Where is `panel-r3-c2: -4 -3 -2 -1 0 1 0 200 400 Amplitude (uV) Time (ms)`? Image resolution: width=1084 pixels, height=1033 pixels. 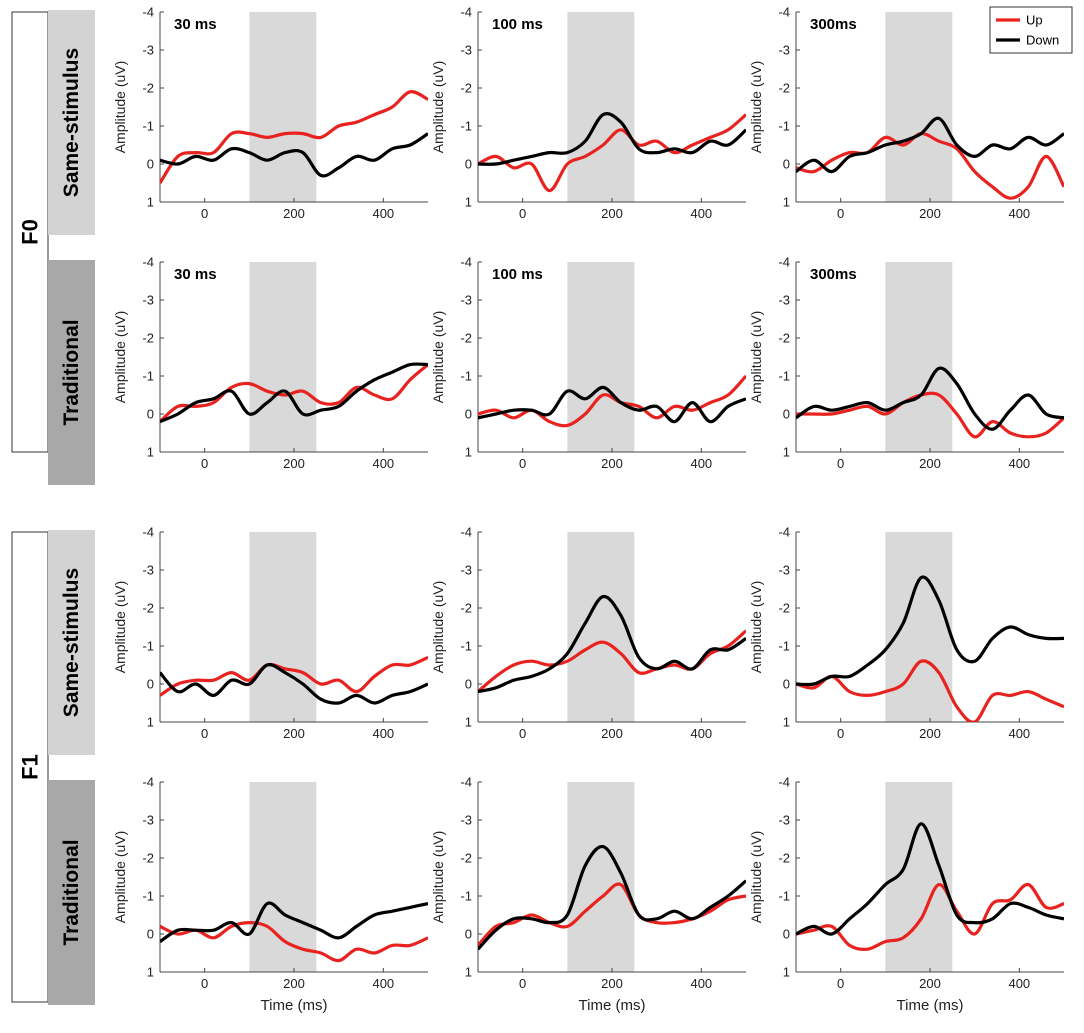 panel-r3-c2: -4 -3 -2 -1 0 1 0 200 400 Amplitude (uV) Time (ms) is located at coordinates (906, 894).